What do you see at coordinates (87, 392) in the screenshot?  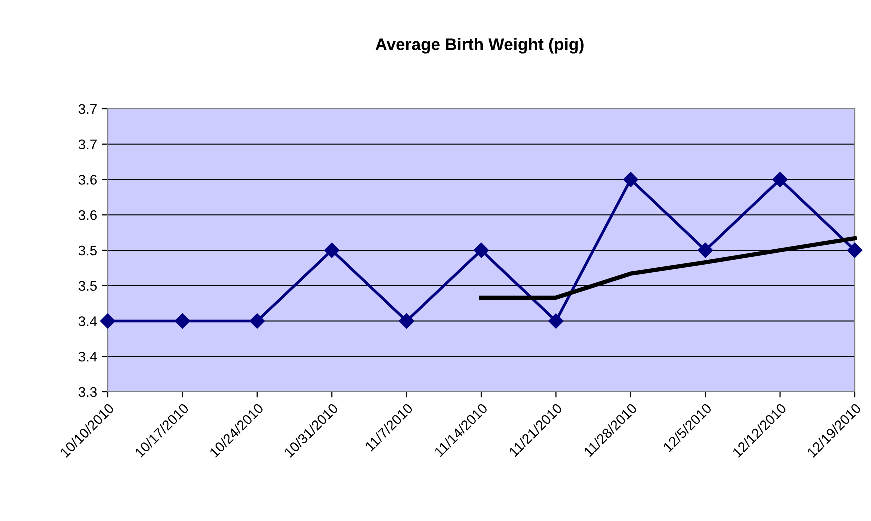 I see `y-tick-label: 3.3` at bounding box center [87, 392].